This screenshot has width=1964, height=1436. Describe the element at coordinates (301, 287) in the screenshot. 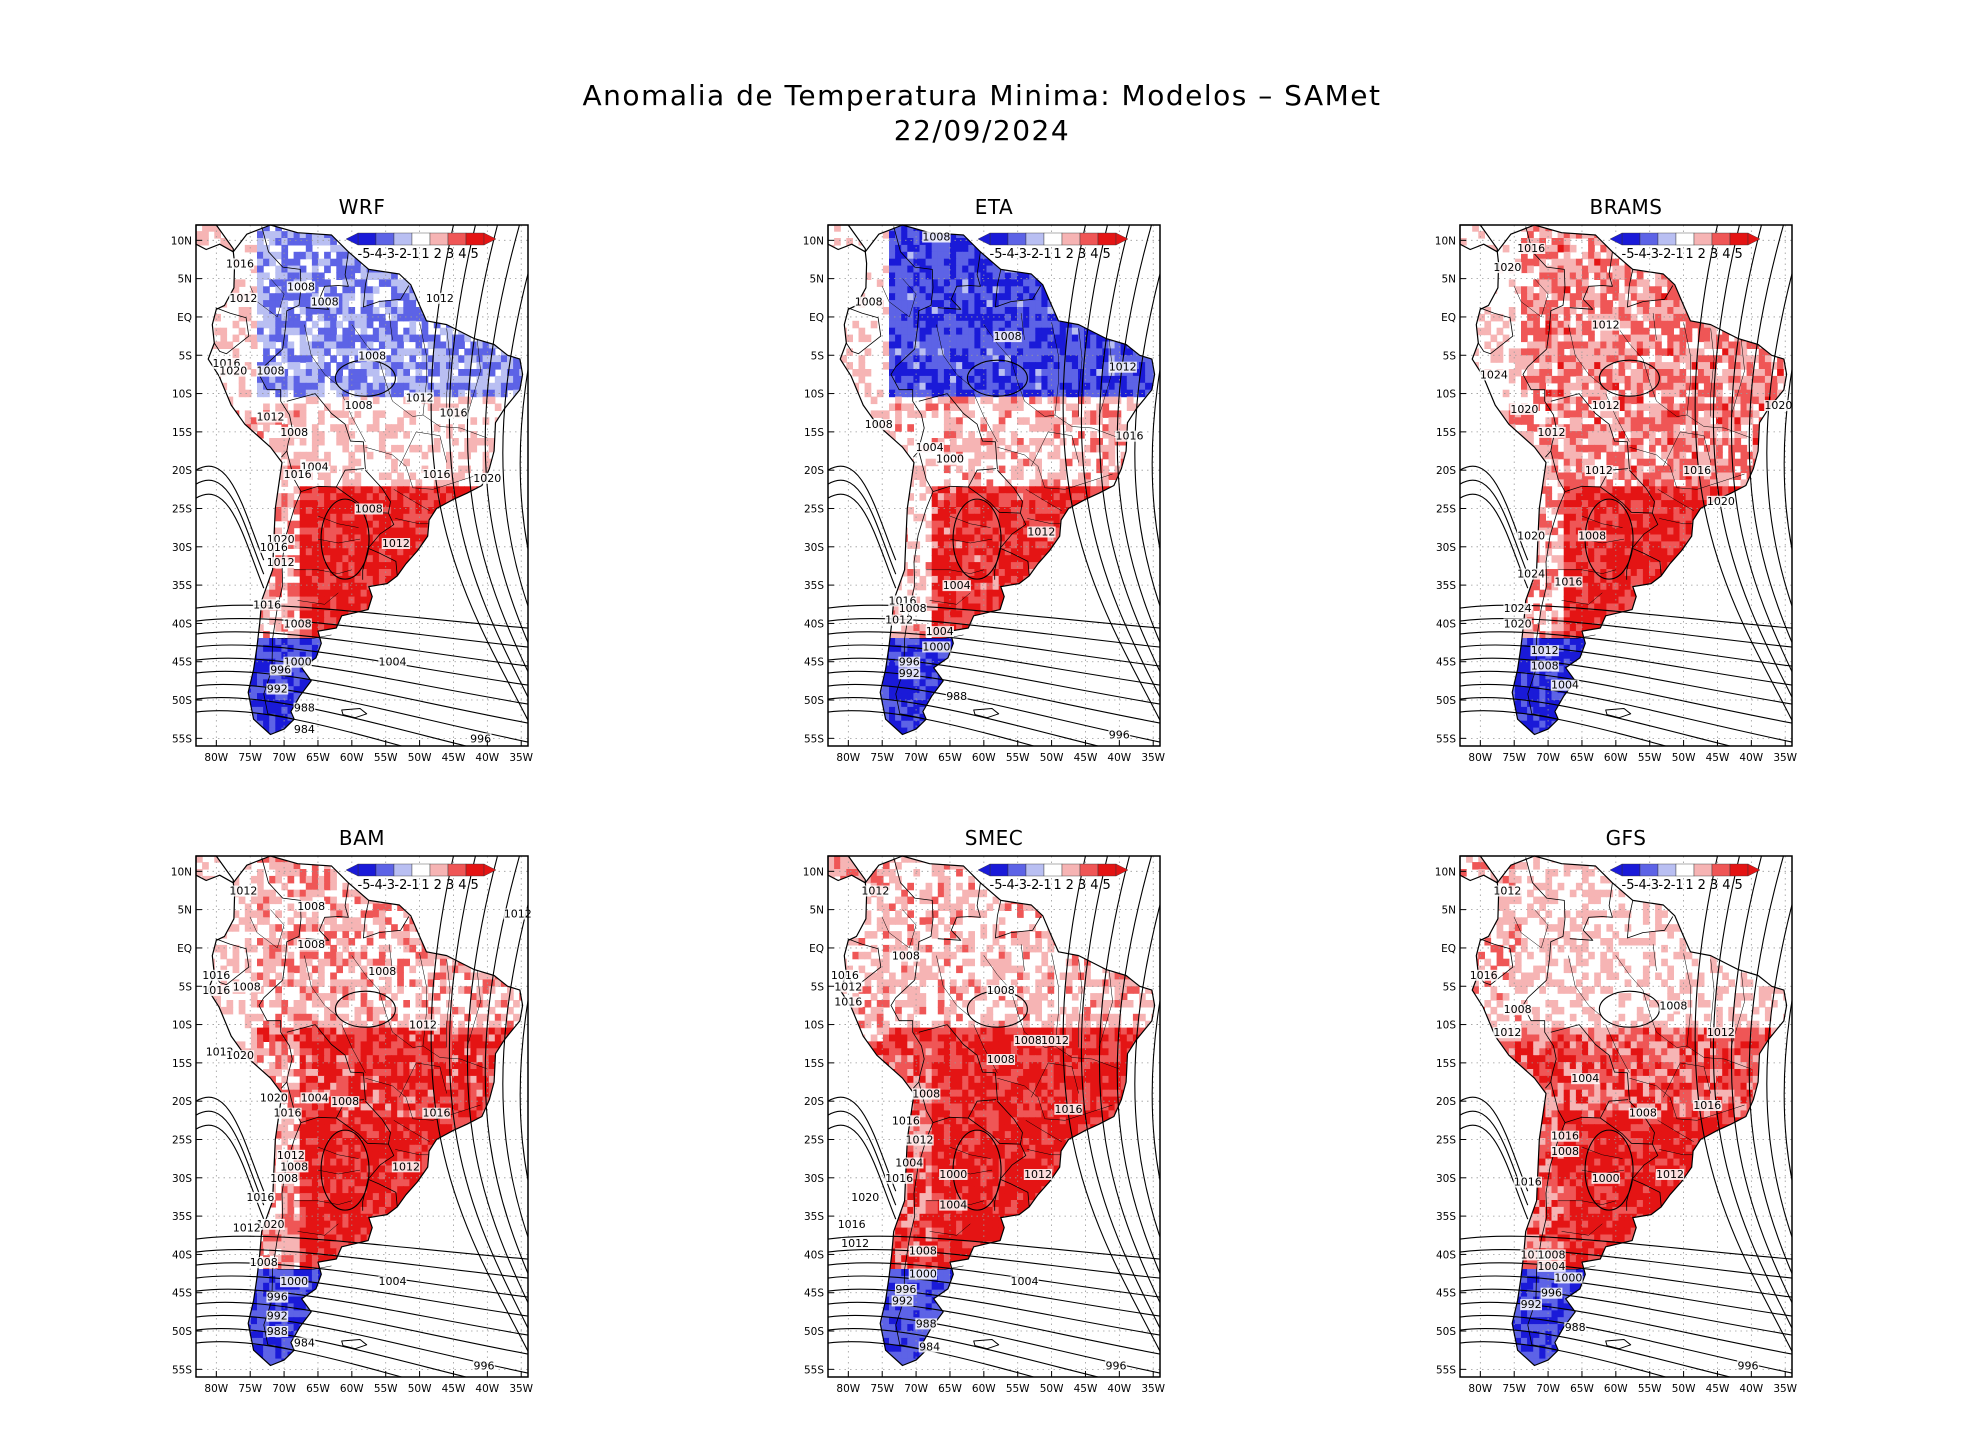

I see `isobar-label-bg` at that location.